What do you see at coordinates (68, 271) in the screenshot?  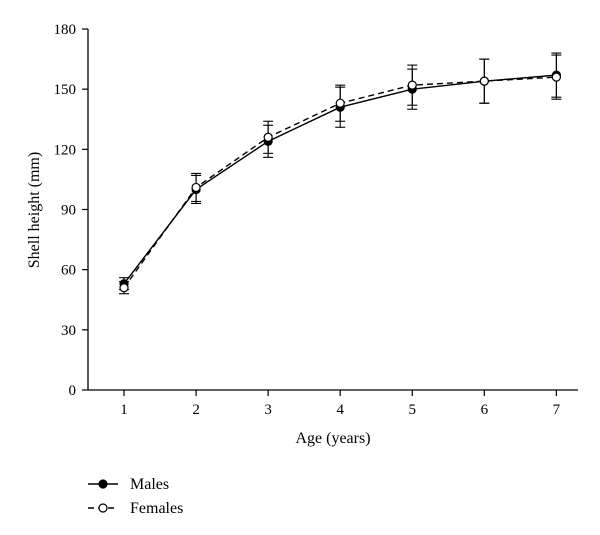 I see `y-tick-label: 60` at bounding box center [68, 271].